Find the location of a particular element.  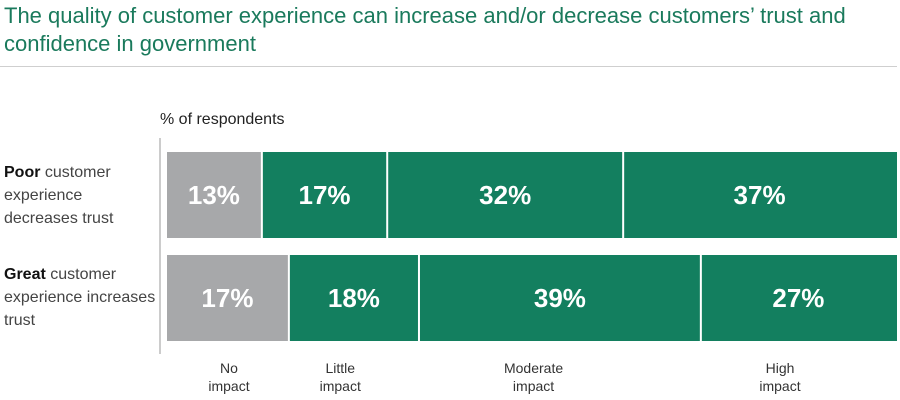

bar-segment-r0-s3 is located at coordinates (760, 195).